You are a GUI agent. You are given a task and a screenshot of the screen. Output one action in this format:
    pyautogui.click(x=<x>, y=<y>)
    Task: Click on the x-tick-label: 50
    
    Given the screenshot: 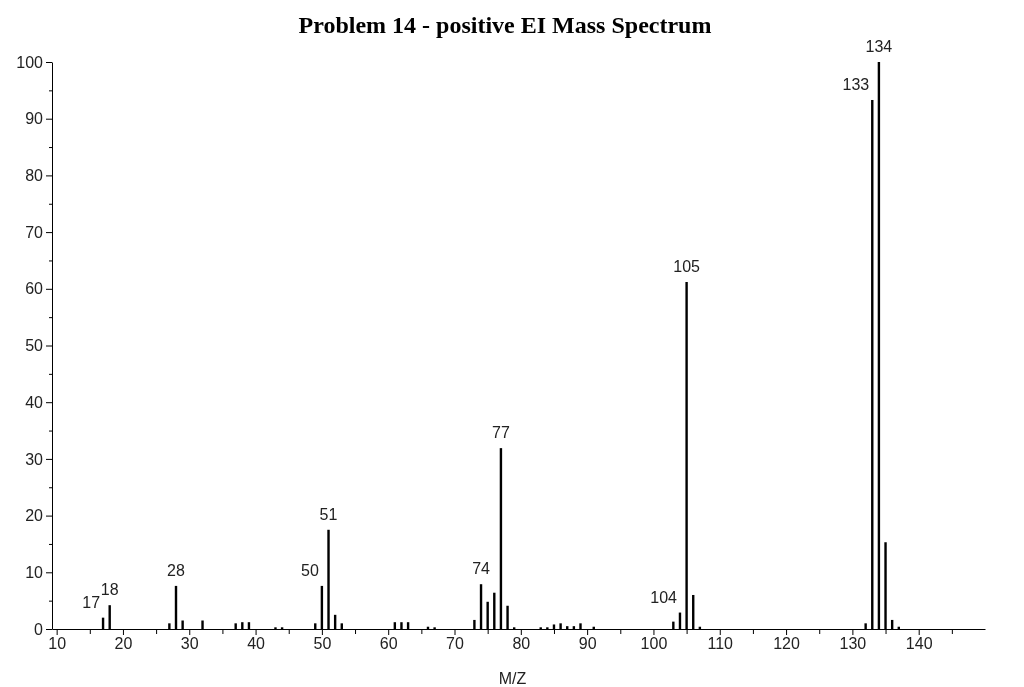 What is the action you would take?
    pyautogui.click(x=322, y=644)
    